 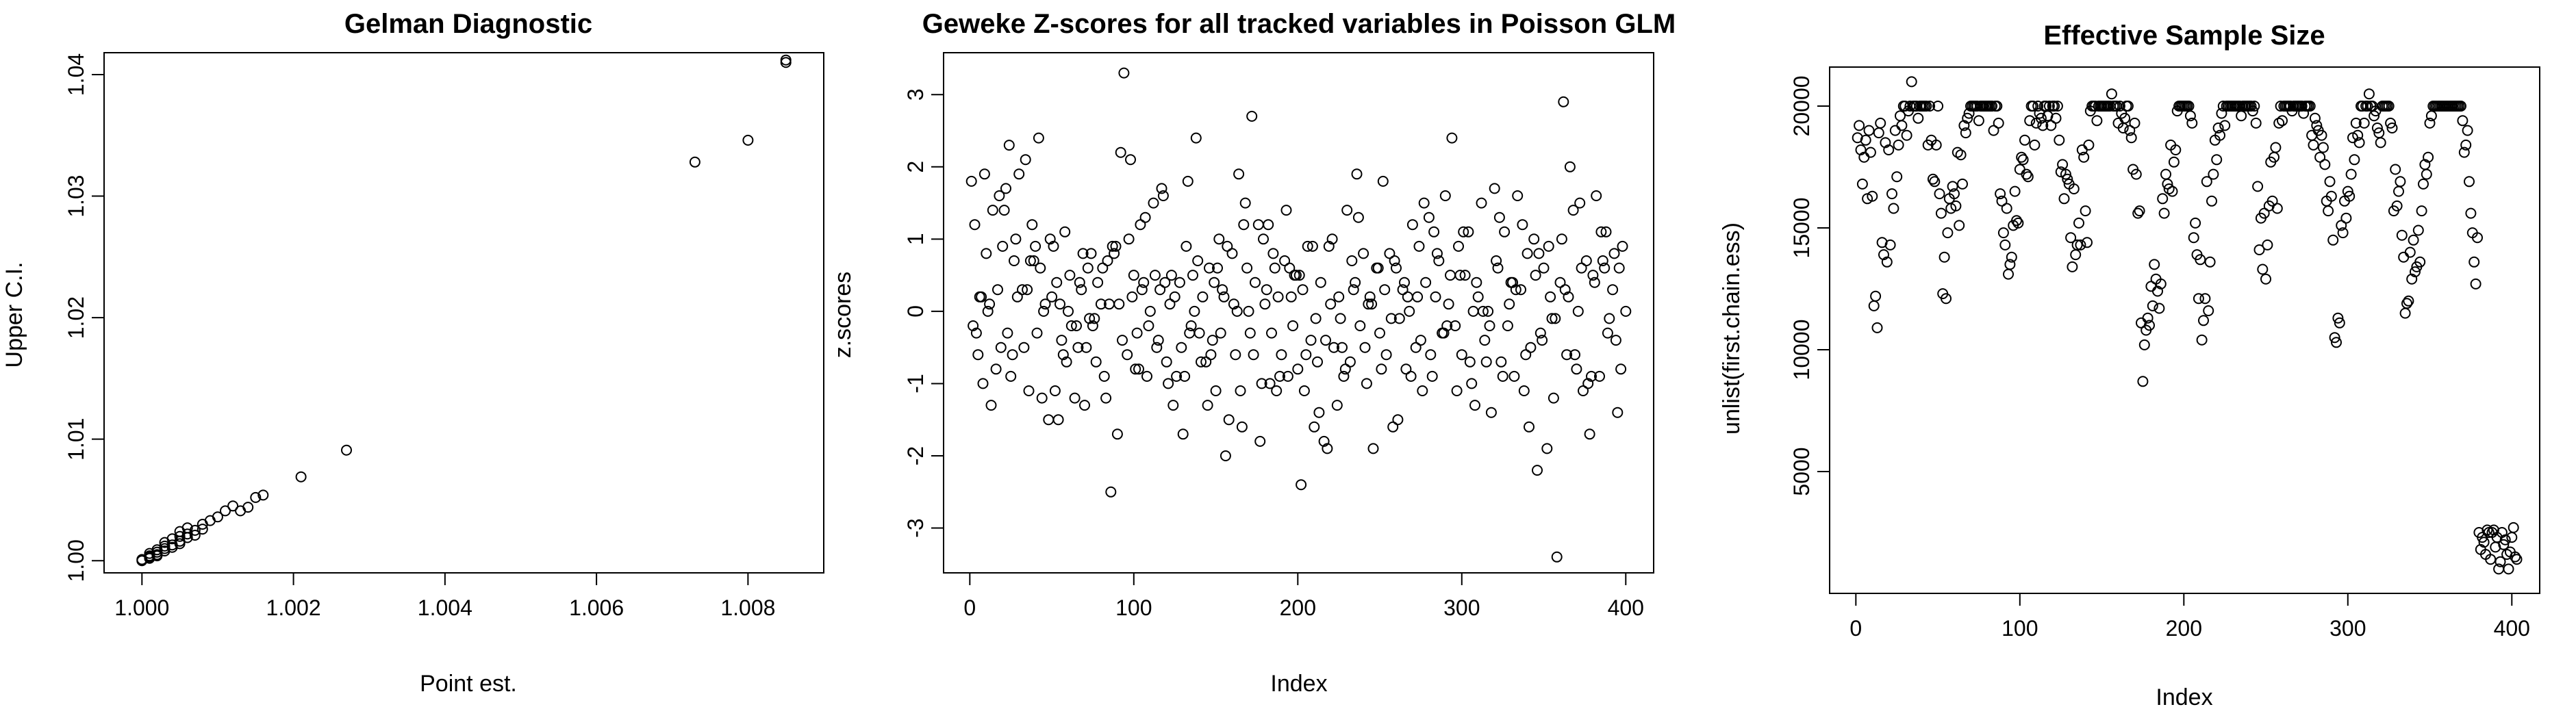 I want to click on geweke-y-tick-label: -2, so click(x=916, y=455).